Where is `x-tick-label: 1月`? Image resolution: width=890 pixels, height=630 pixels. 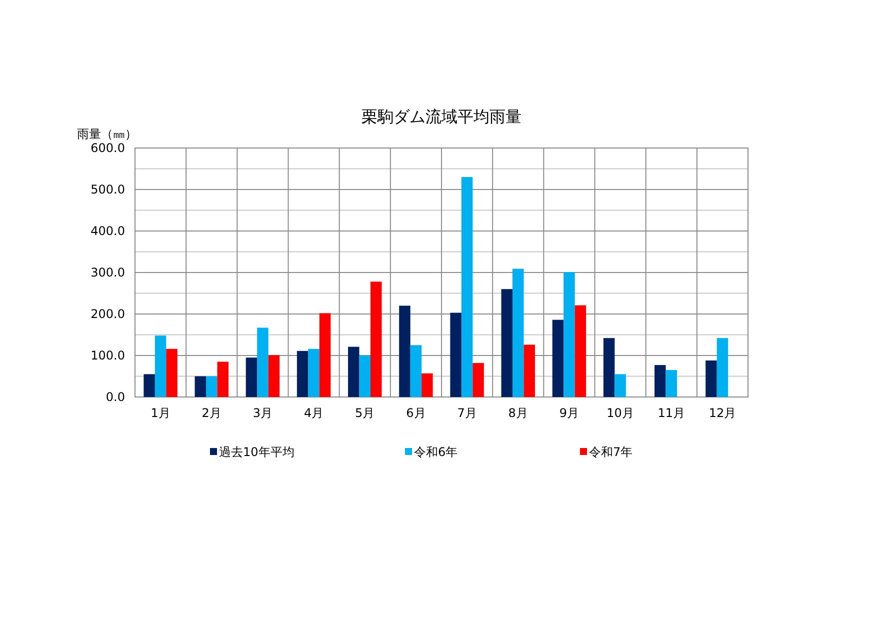 x-tick-label: 1月 is located at coordinates (160, 413).